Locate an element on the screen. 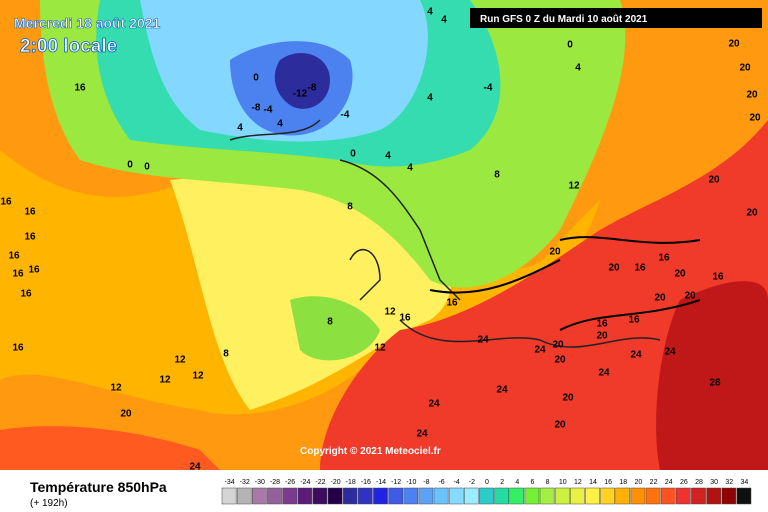 The width and height of the screenshot is (768, 512). legend-label: 12 is located at coordinates (578, 482).